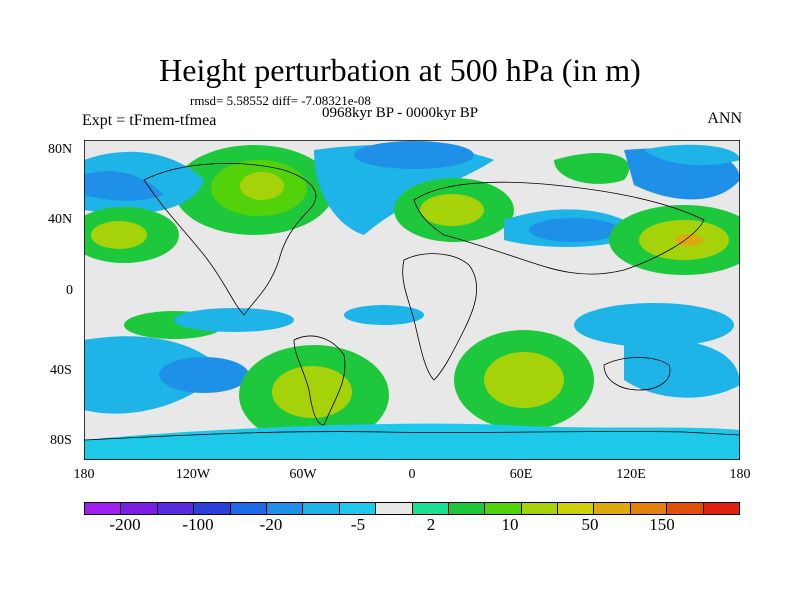 This screenshot has height=600, width=800. I want to click on colorbar-label: -200, so click(125, 524).